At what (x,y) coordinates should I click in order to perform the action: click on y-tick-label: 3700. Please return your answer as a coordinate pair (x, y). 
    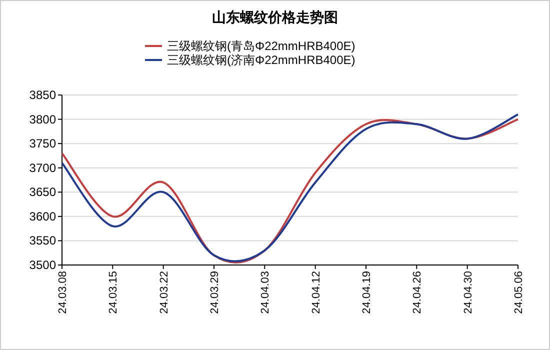
    Looking at the image, I should click on (42, 167).